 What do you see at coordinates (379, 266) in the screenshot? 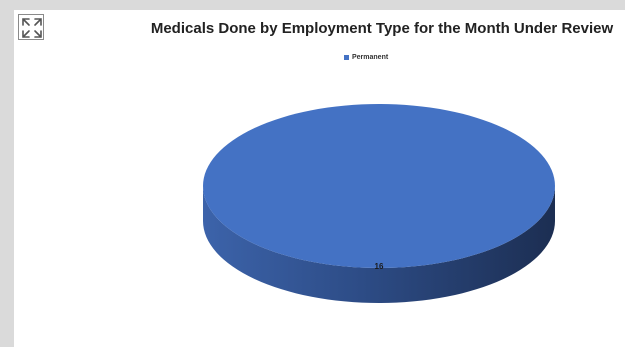
I see `data-label: 16` at bounding box center [379, 266].